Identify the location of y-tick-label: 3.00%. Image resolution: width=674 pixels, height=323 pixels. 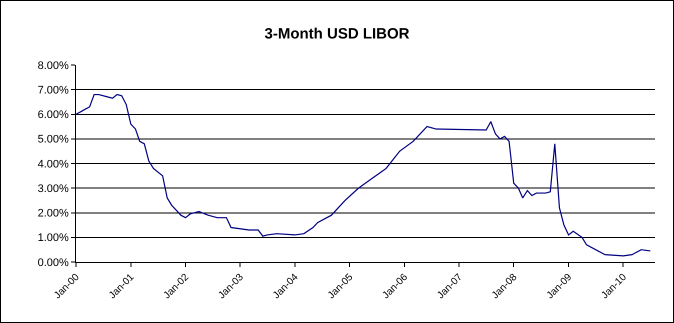
(54, 188).